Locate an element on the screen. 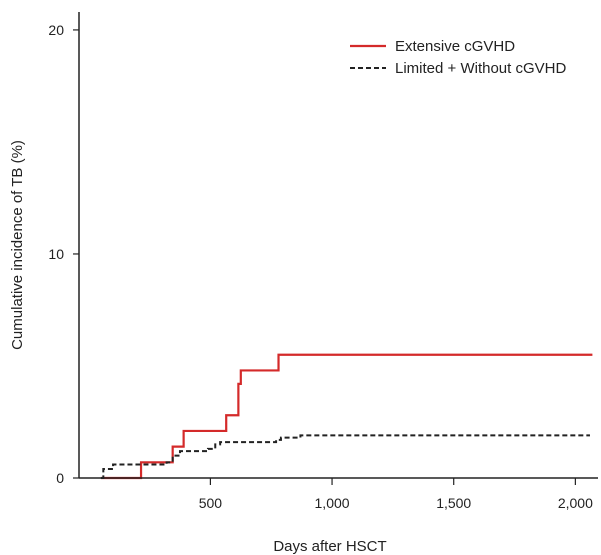  legend: Extensive cGVHD Limited + Without cGVHD is located at coordinates (458, 57).